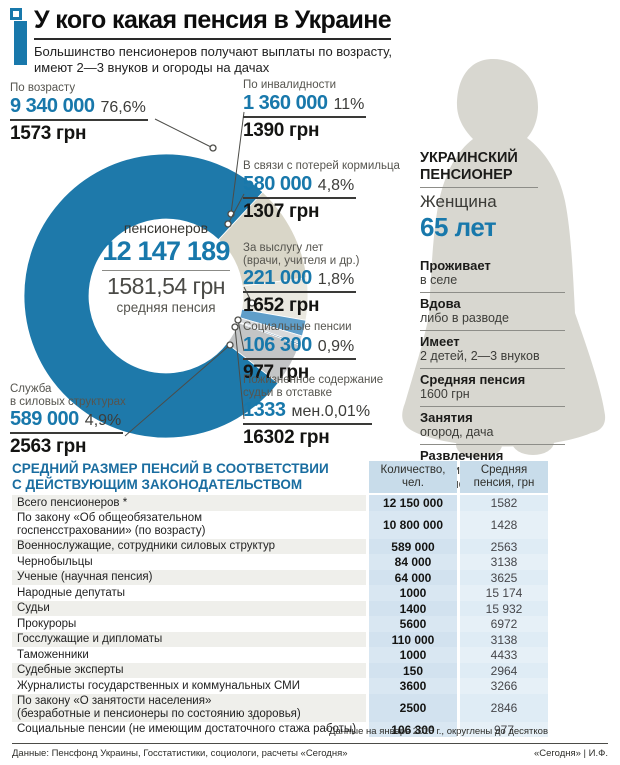 Image resolution: width=620 pixels, height=765 pixels. What do you see at coordinates (336, 280) in the screenshot?
I see `service-percent: 1,8%` at bounding box center [336, 280].